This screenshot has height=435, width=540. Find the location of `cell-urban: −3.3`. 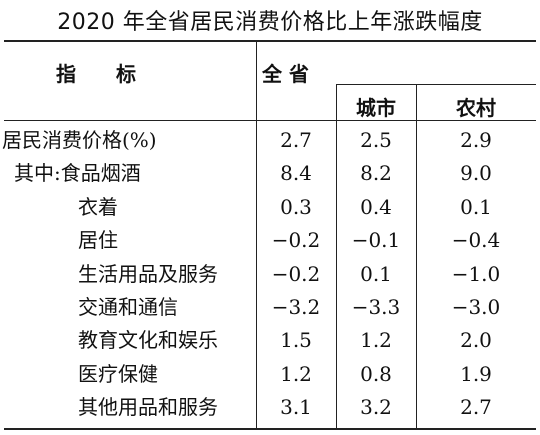

cell-urban: −3.3 is located at coordinates (376, 307).